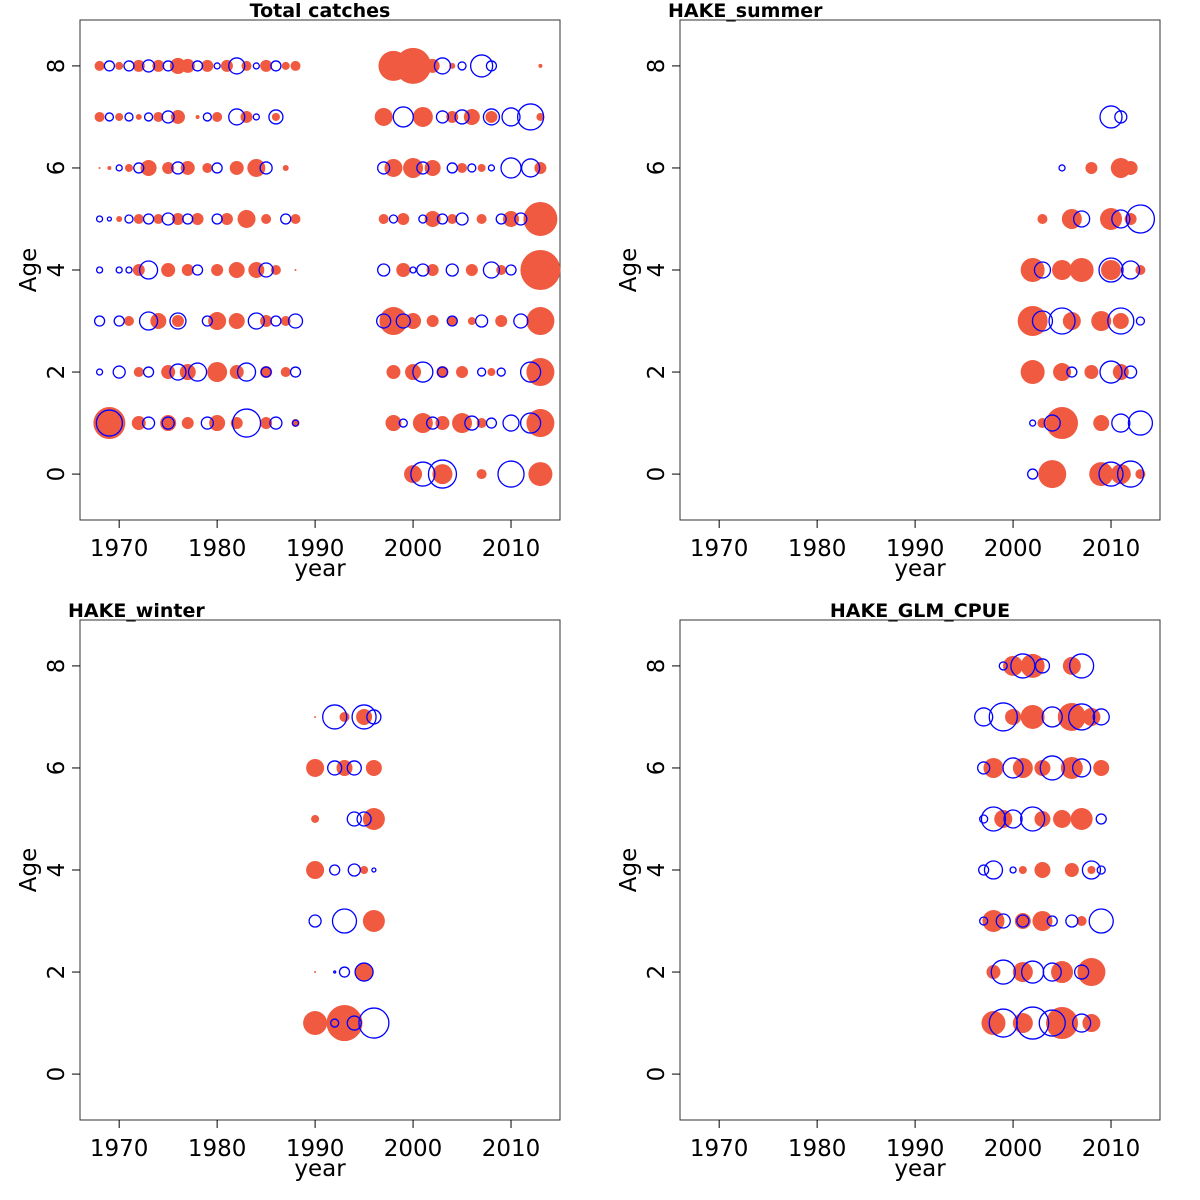  What do you see at coordinates (29, 870) in the screenshot?
I see `y-axis-label: Age` at bounding box center [29, 870].